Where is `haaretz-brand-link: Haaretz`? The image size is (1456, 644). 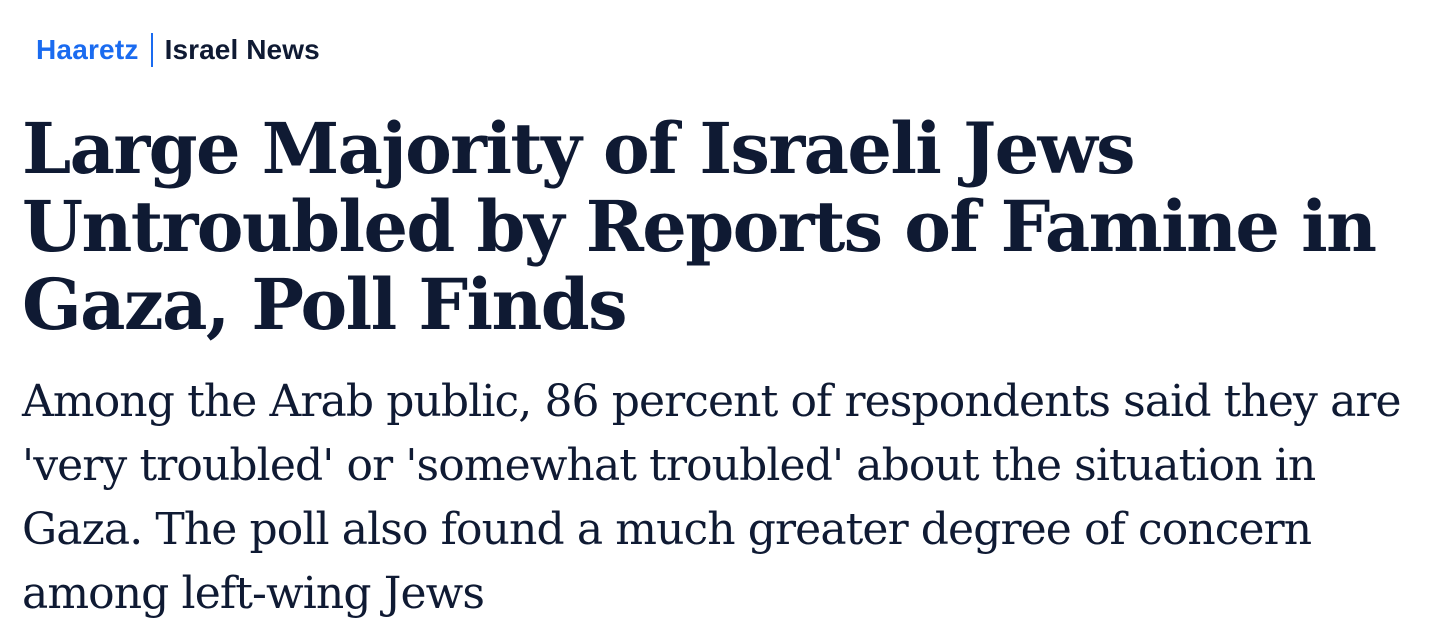 haaretz-brand-link: Haaretz is located at coordinates (87, 49).